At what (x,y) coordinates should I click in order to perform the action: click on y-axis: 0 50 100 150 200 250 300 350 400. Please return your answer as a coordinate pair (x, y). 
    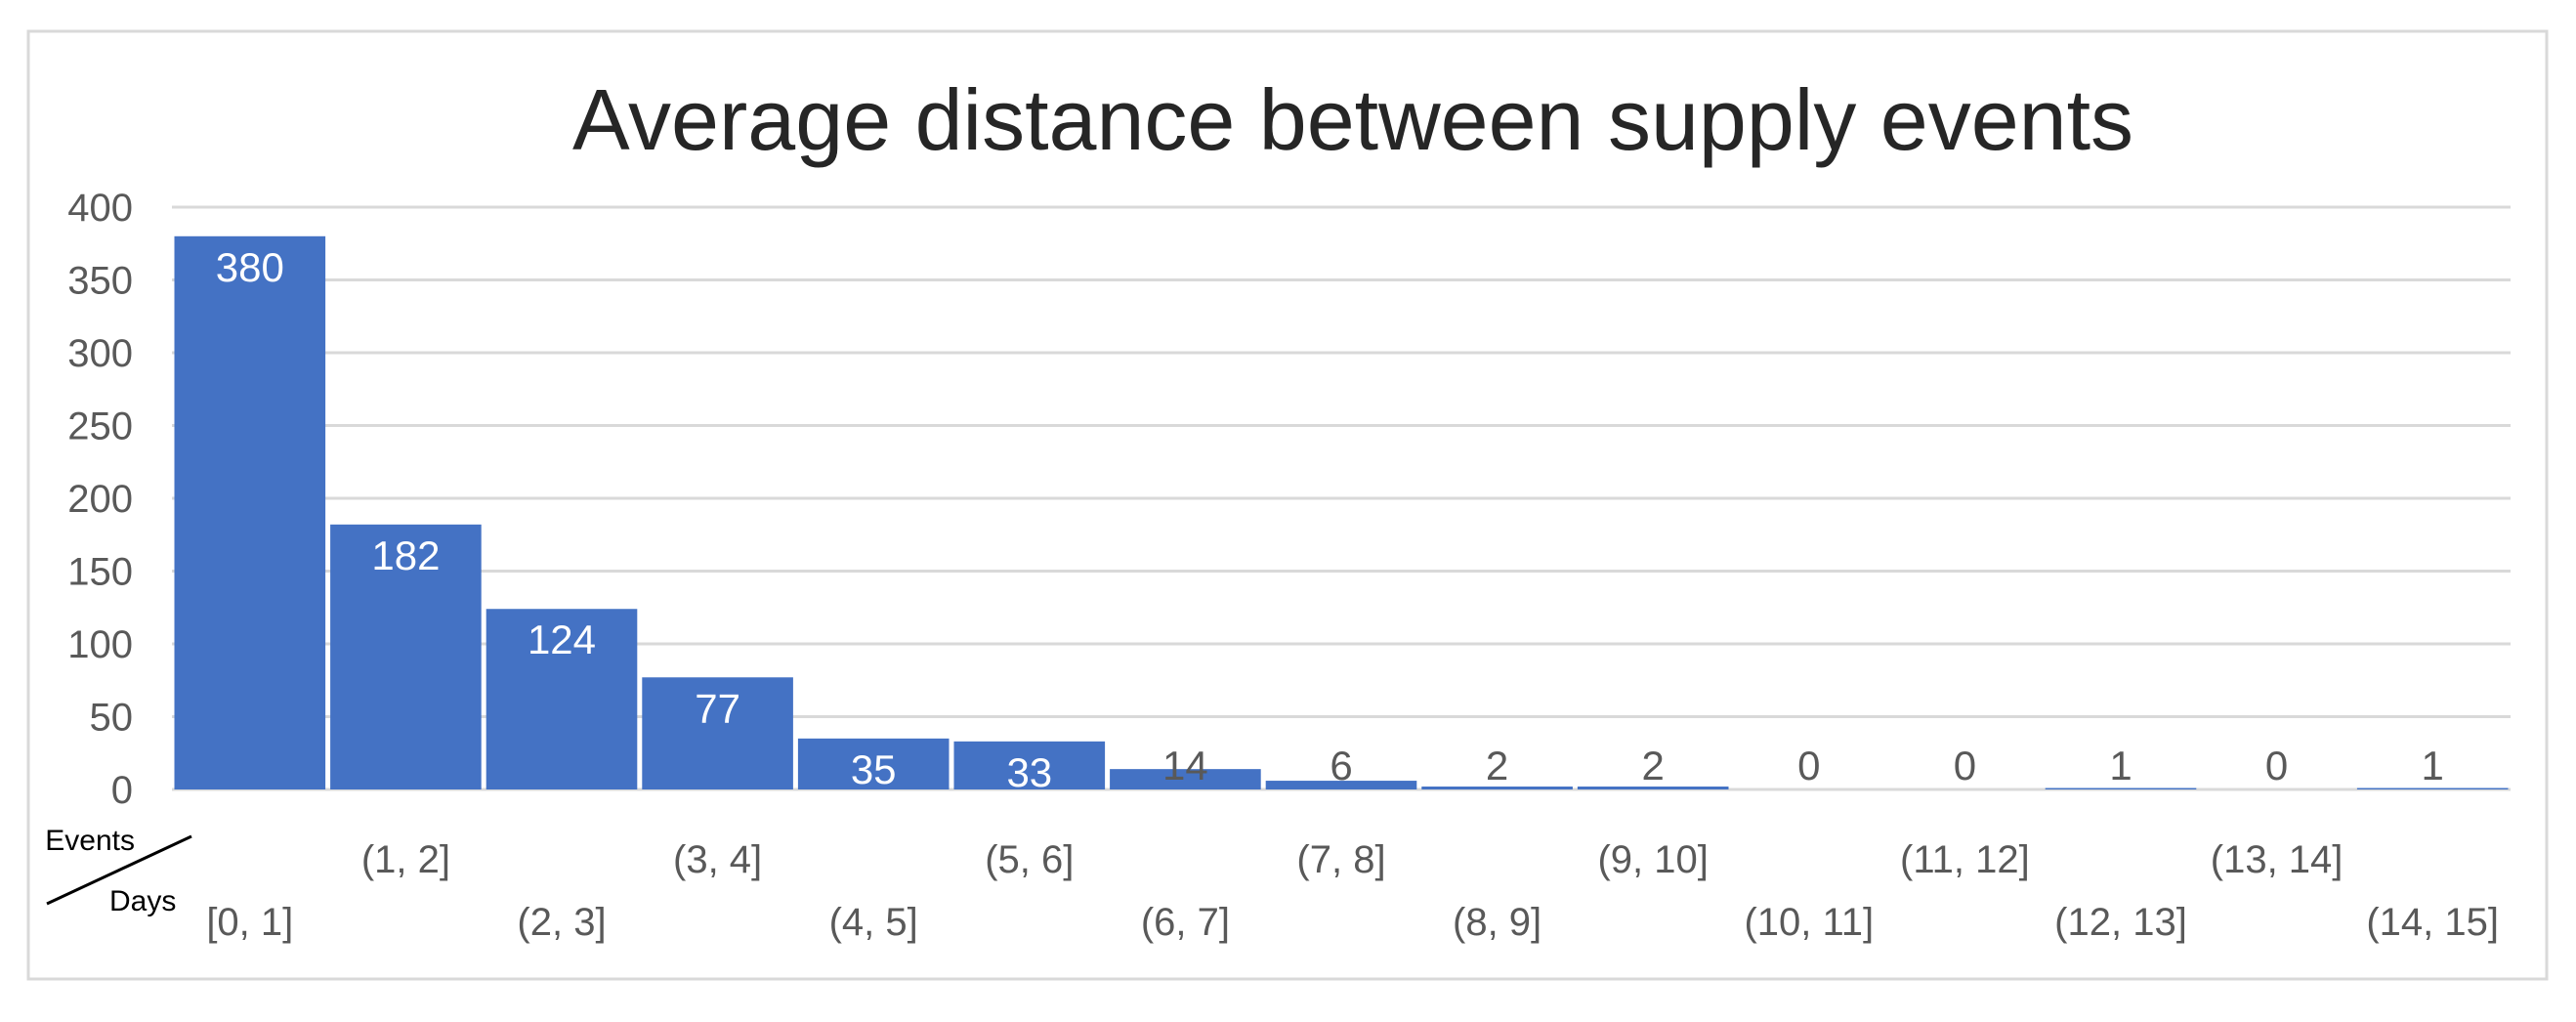
    Looking at the image, I should click on (100, 499).